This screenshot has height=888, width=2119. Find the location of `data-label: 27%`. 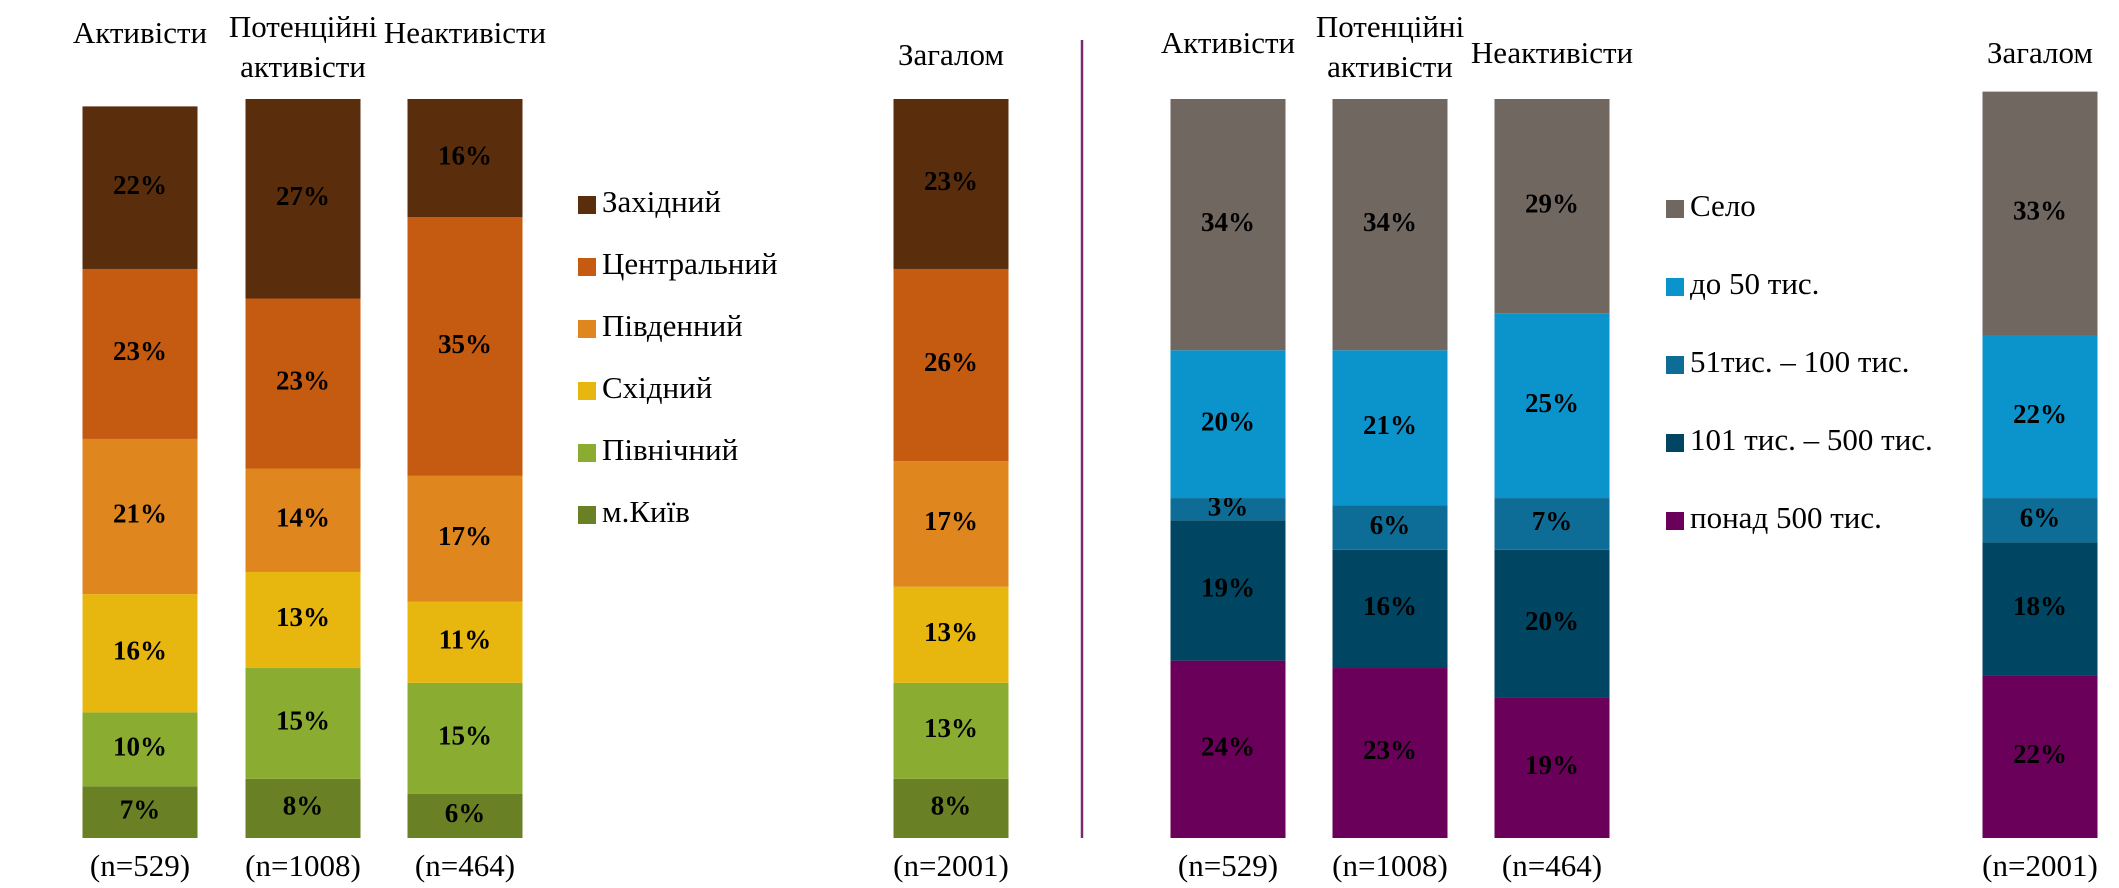

data-label: 27% is located at coordinates (303, 196).